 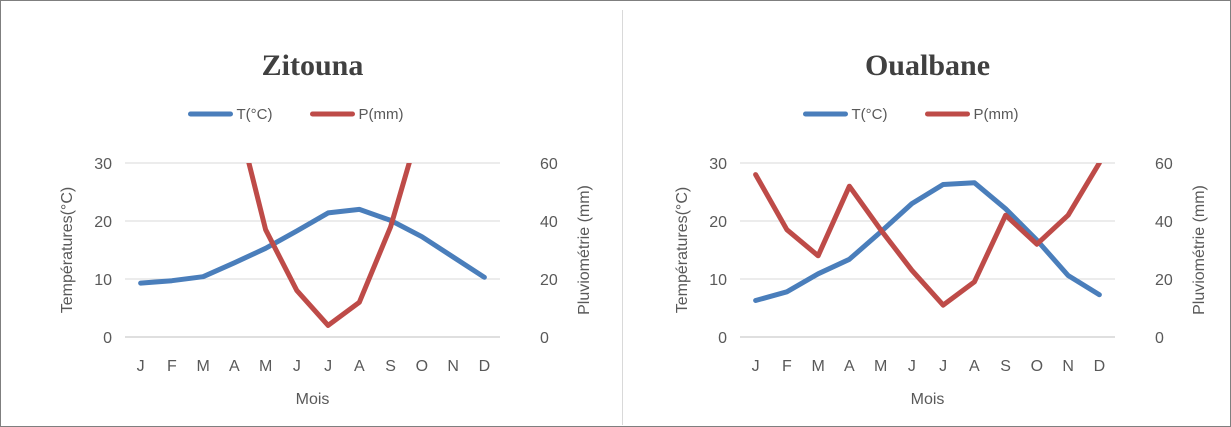 I want to click on chart-title: Oualbane, so click(x=927, y=65).